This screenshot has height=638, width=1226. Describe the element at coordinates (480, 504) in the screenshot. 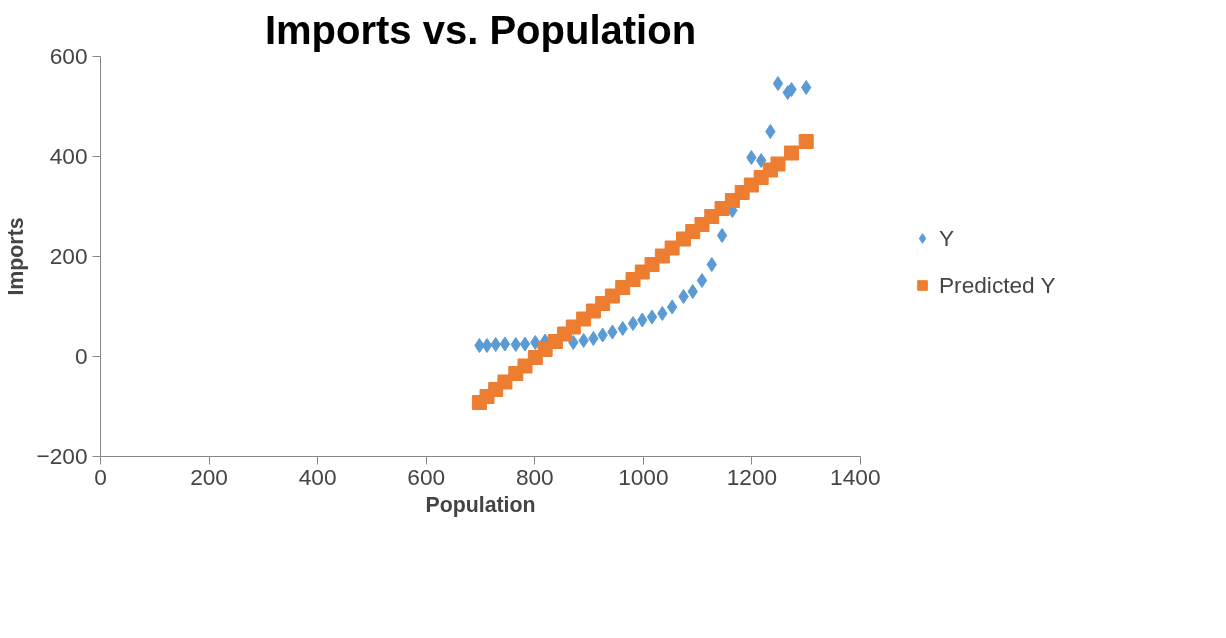

I see `x-axis-title: Population` at that location.